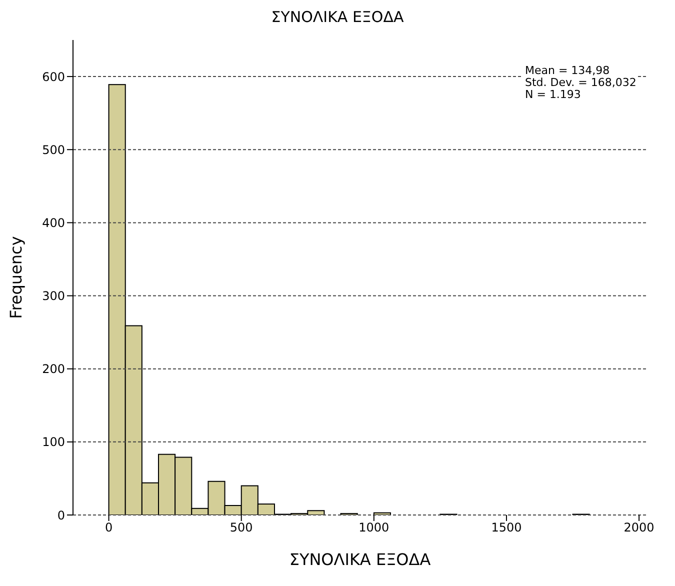 The height and width of the screenshot is (586, 675). What do you see at coordinates (506, 527) in the screenshot?
I see `x-tick-label: 1500` at bounding box center [506, 527].